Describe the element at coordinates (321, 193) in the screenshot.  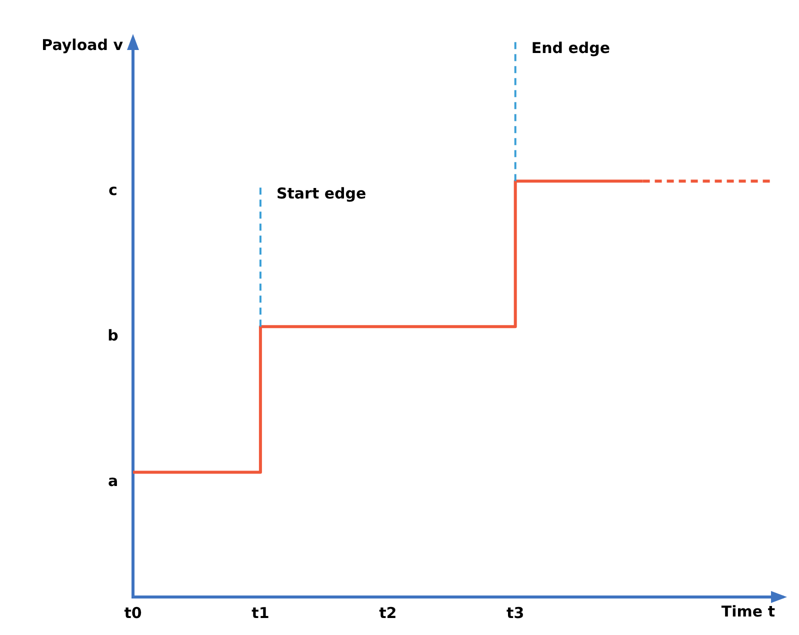
I see `ref-line-label: Start edge` at that location.